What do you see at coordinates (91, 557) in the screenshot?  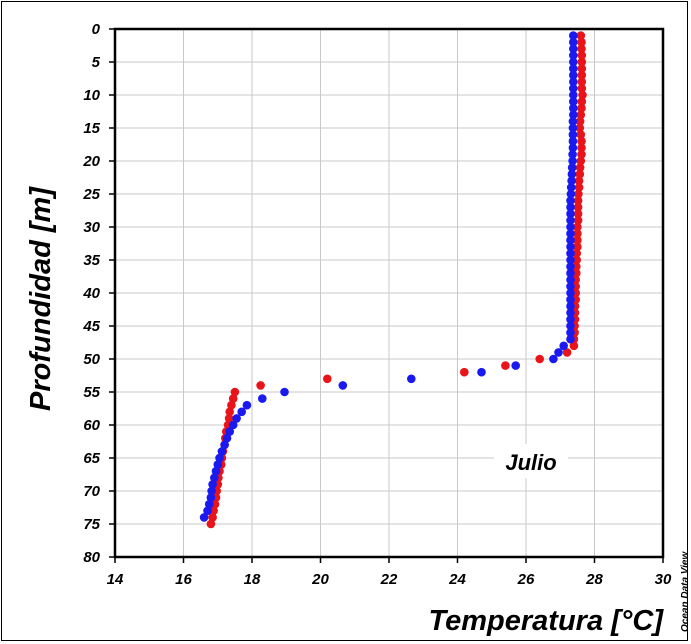 I see `y-tick-label: 80` at bounding box center [91, 557].